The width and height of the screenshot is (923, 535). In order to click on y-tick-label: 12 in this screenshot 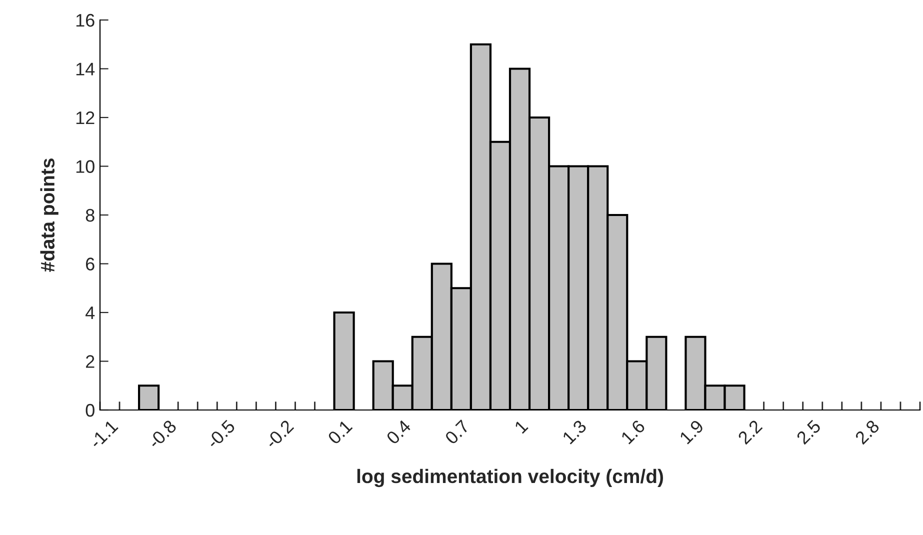, I will do `click(85, 117)`.